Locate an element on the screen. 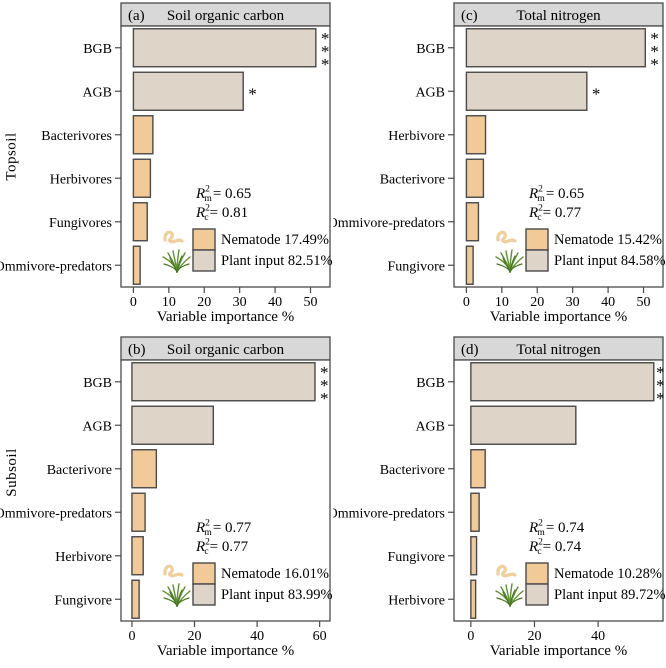 Image resolution: width=666 pixels, height=668 pixels. nematode-legend-label: Nematode 17.49% is located at coordinates (275, 240).